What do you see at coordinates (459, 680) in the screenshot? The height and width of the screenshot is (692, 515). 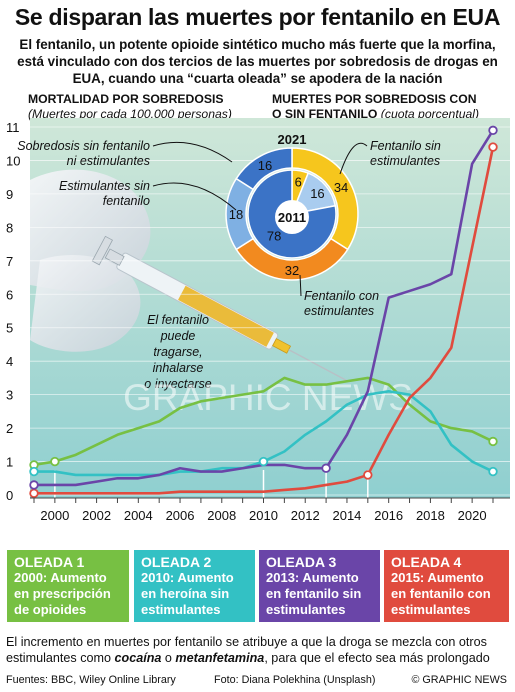 I see `copyright: © GRAPHIC NEWS` at bounding box center [459, 680].